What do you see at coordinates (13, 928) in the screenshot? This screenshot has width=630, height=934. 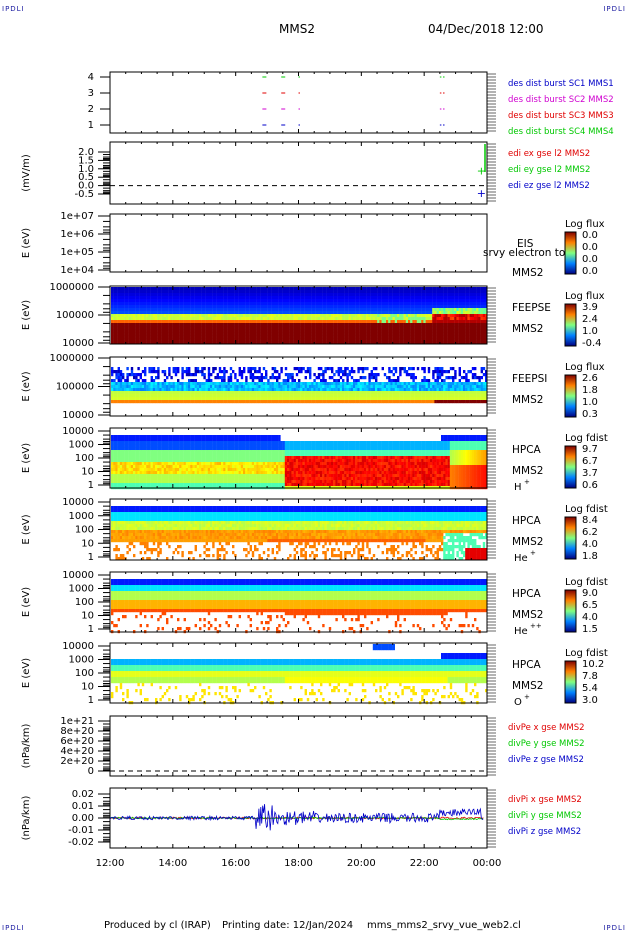 I see `corner-mark-bottom-left: IPDLI` at bounding box center [13, 928].